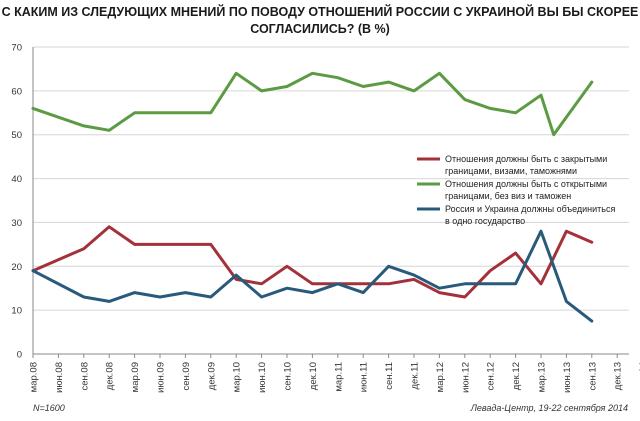 Image resolution: width=640 pixels, height=421 pixels. What do you see at coordinates (288, 376) in the screenshot?
I see `x-tick-label-10: сен.10` at bounding box center [288, 376].